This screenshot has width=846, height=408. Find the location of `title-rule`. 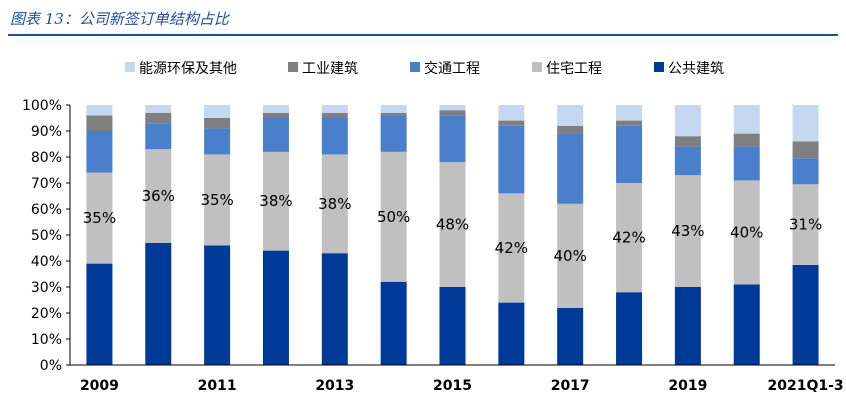

title-rule is located at coordinates (423, 35).